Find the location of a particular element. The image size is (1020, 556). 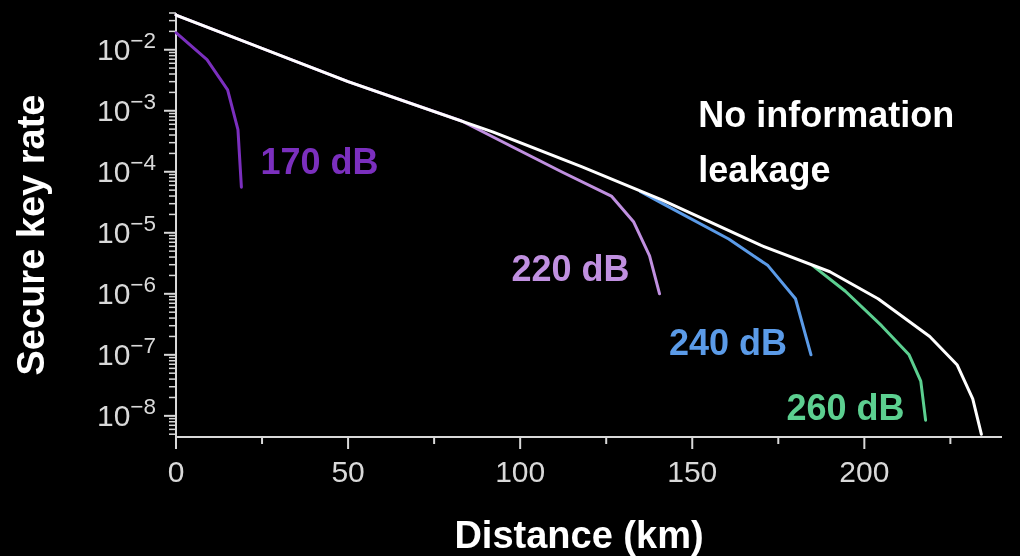

y-tick-label: 10$^{−5}$ is located at coordinates (126, 229).